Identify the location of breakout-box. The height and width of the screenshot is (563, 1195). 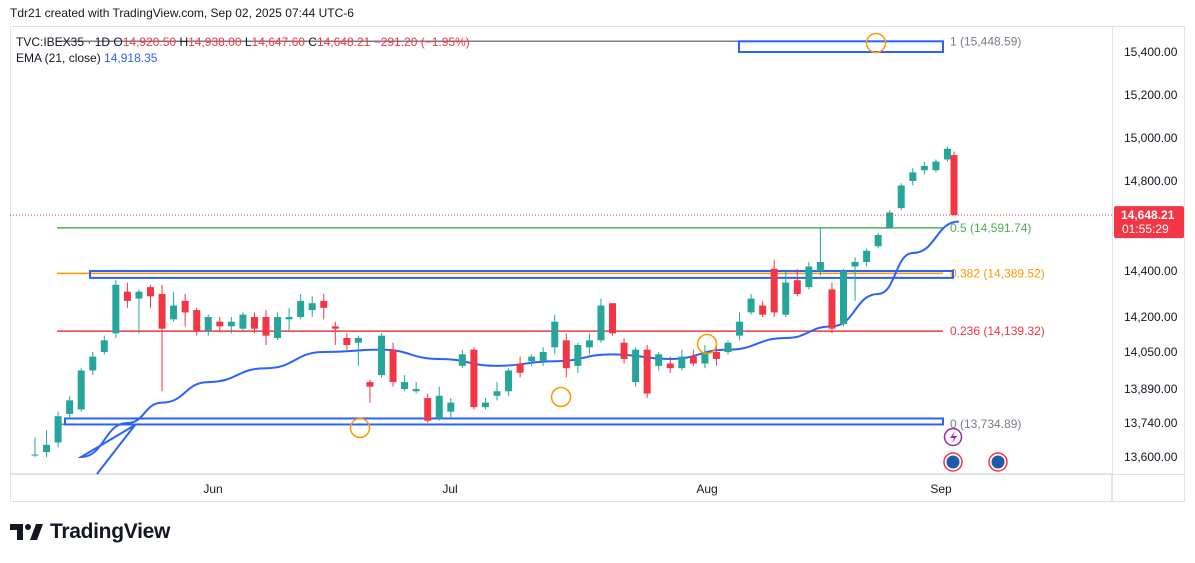
(521, 274).